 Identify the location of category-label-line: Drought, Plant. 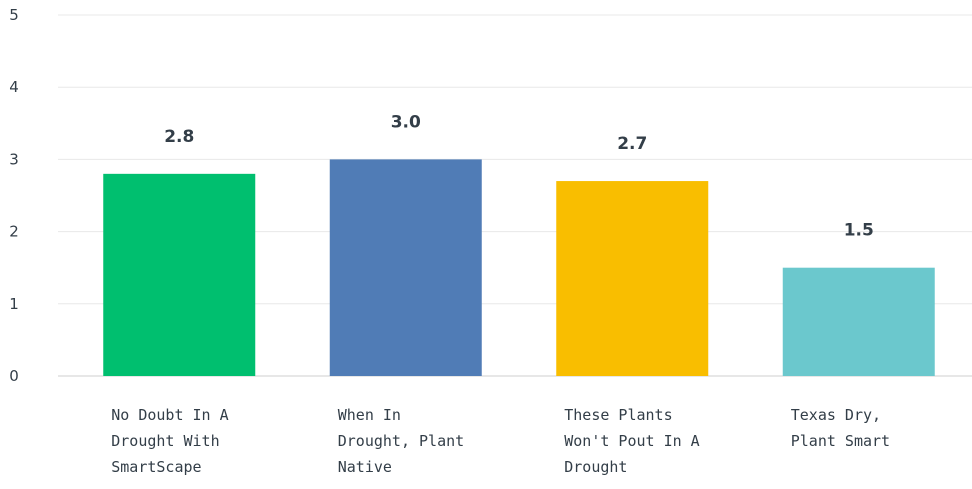
(401, 441).